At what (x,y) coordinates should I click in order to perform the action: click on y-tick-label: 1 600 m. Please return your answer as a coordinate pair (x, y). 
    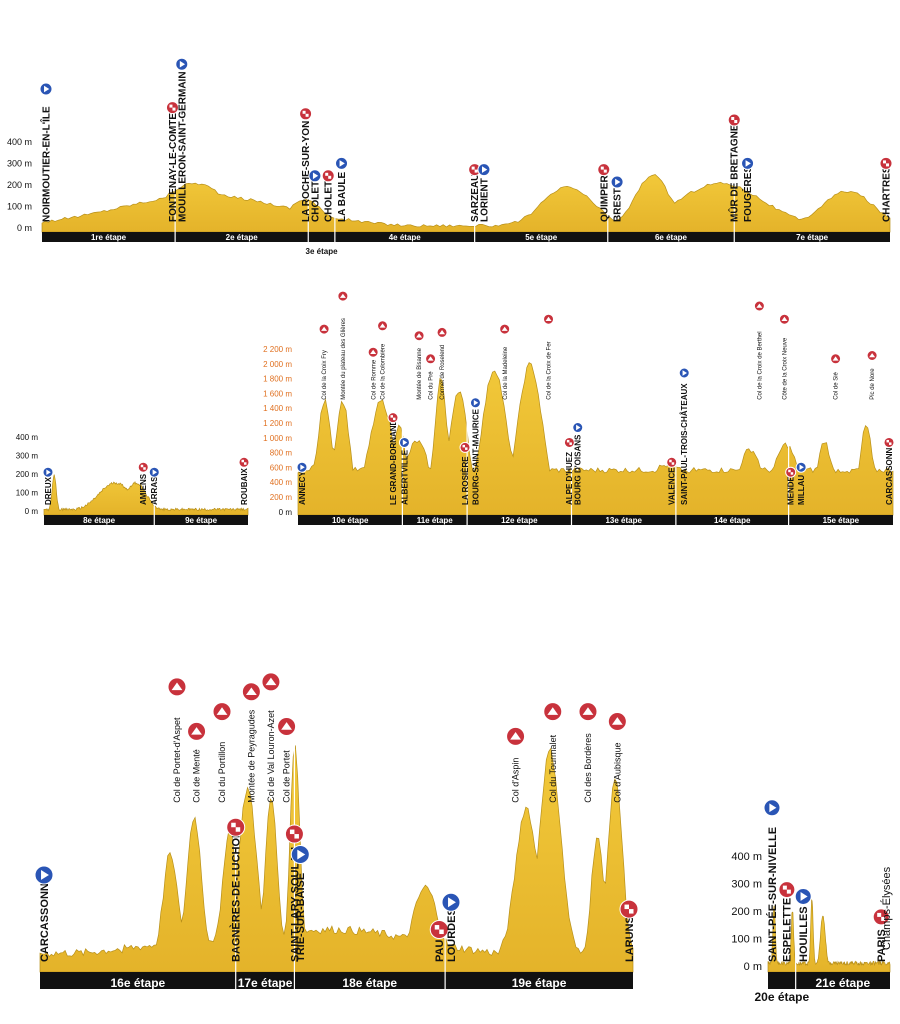
    Looking at the image, I should click on (277, 393).